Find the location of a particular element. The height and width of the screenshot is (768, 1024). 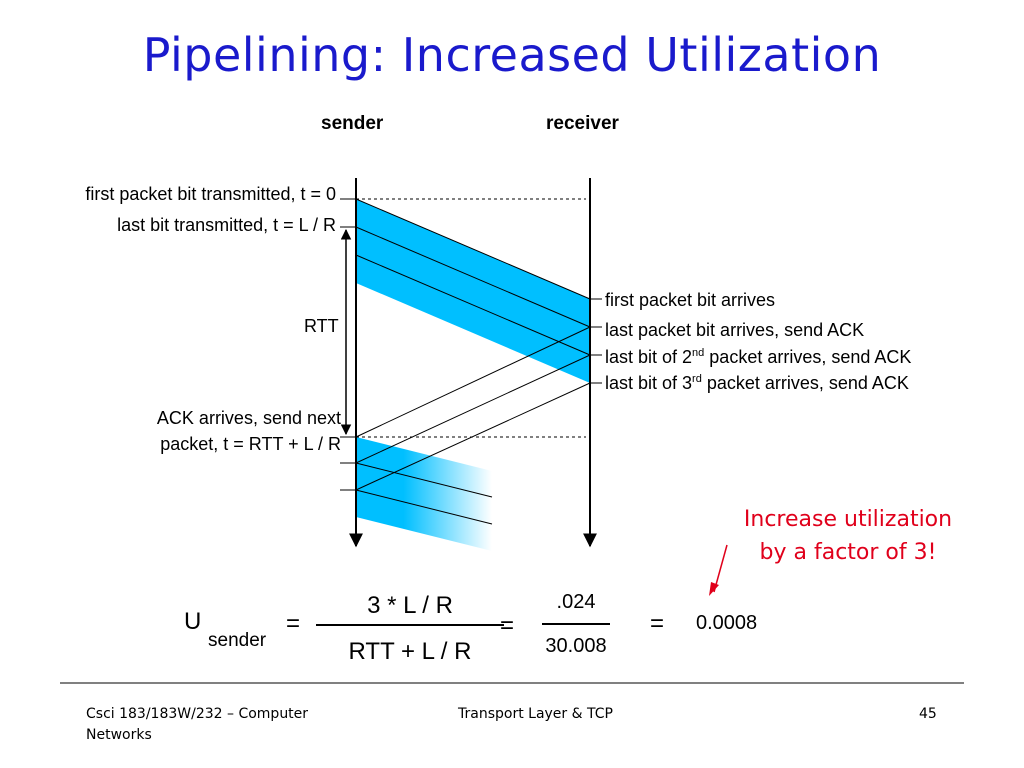

packet-1-band is located at coordinates (473, 263).